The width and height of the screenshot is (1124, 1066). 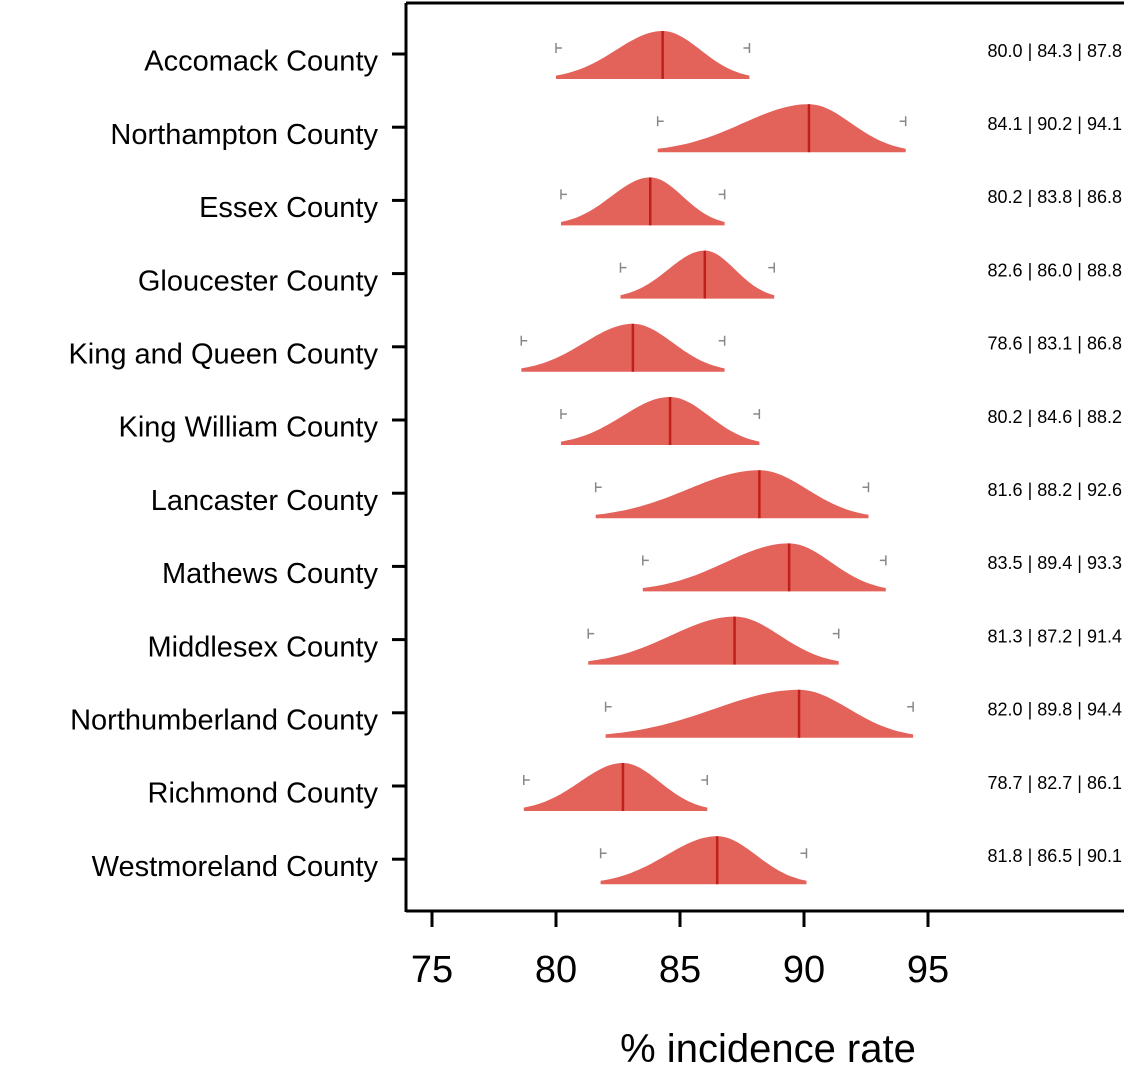 What do you see at coordinates (1055, 856) in the screenshot?
I see `ci-value-label: 81.8 | 86.5 | 90.1` at bounding box center [1055, 856].